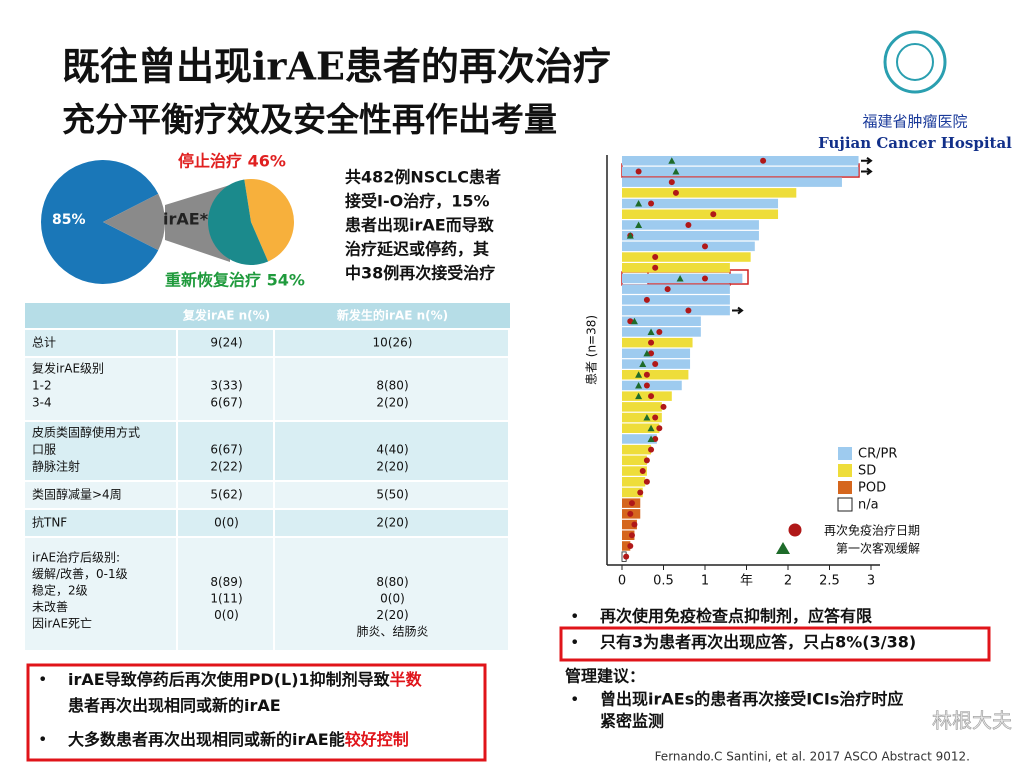  What do you see at coordinates (417, 249) in the screenshot?
I see `summary-line: 治疗延迟或停药，其` at bounding box center [417, 249].